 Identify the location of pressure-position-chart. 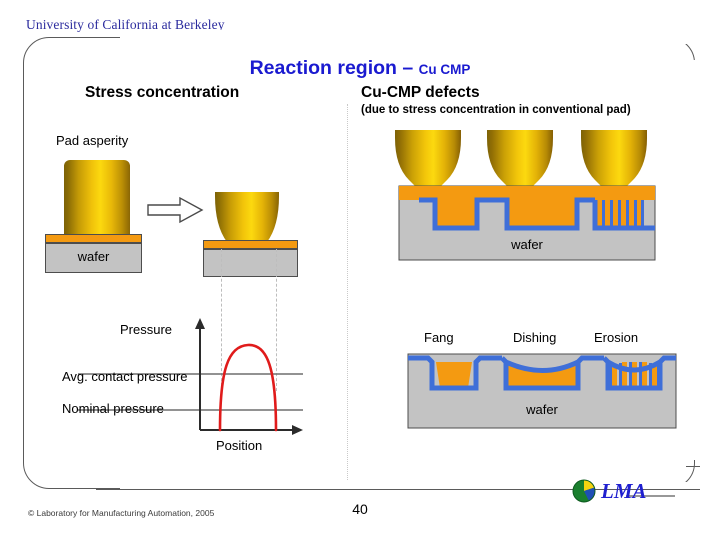
(190, 376).